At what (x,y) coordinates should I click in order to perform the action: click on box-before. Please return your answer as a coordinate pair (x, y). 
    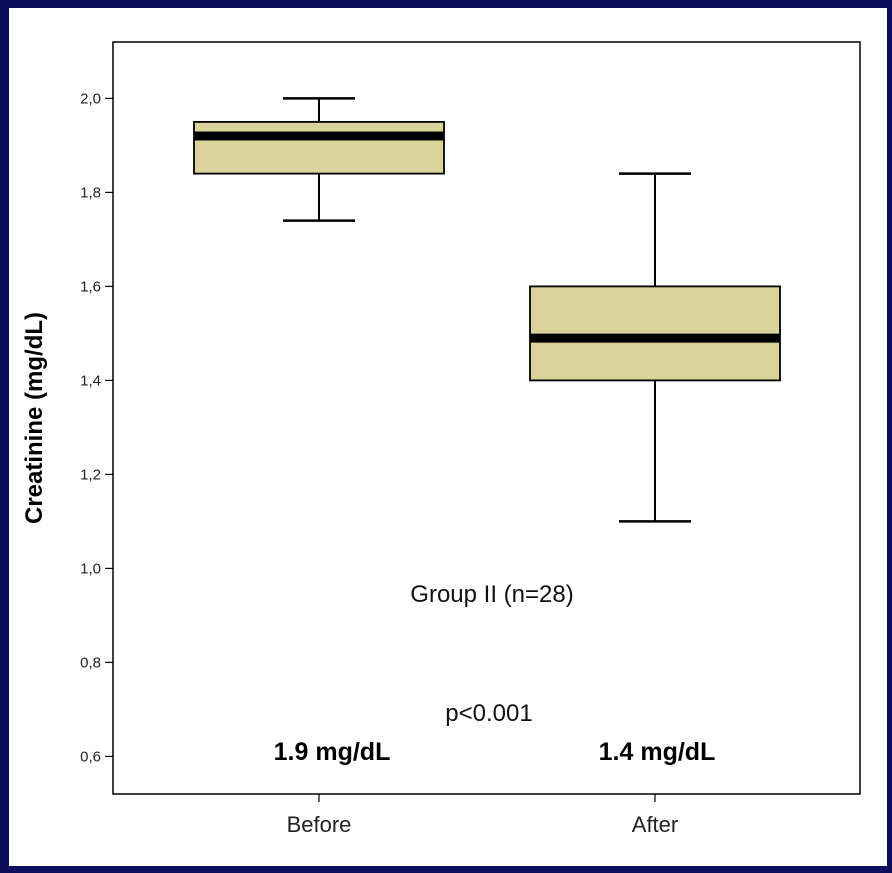
    Looking at the image, I should click on (319, 159).